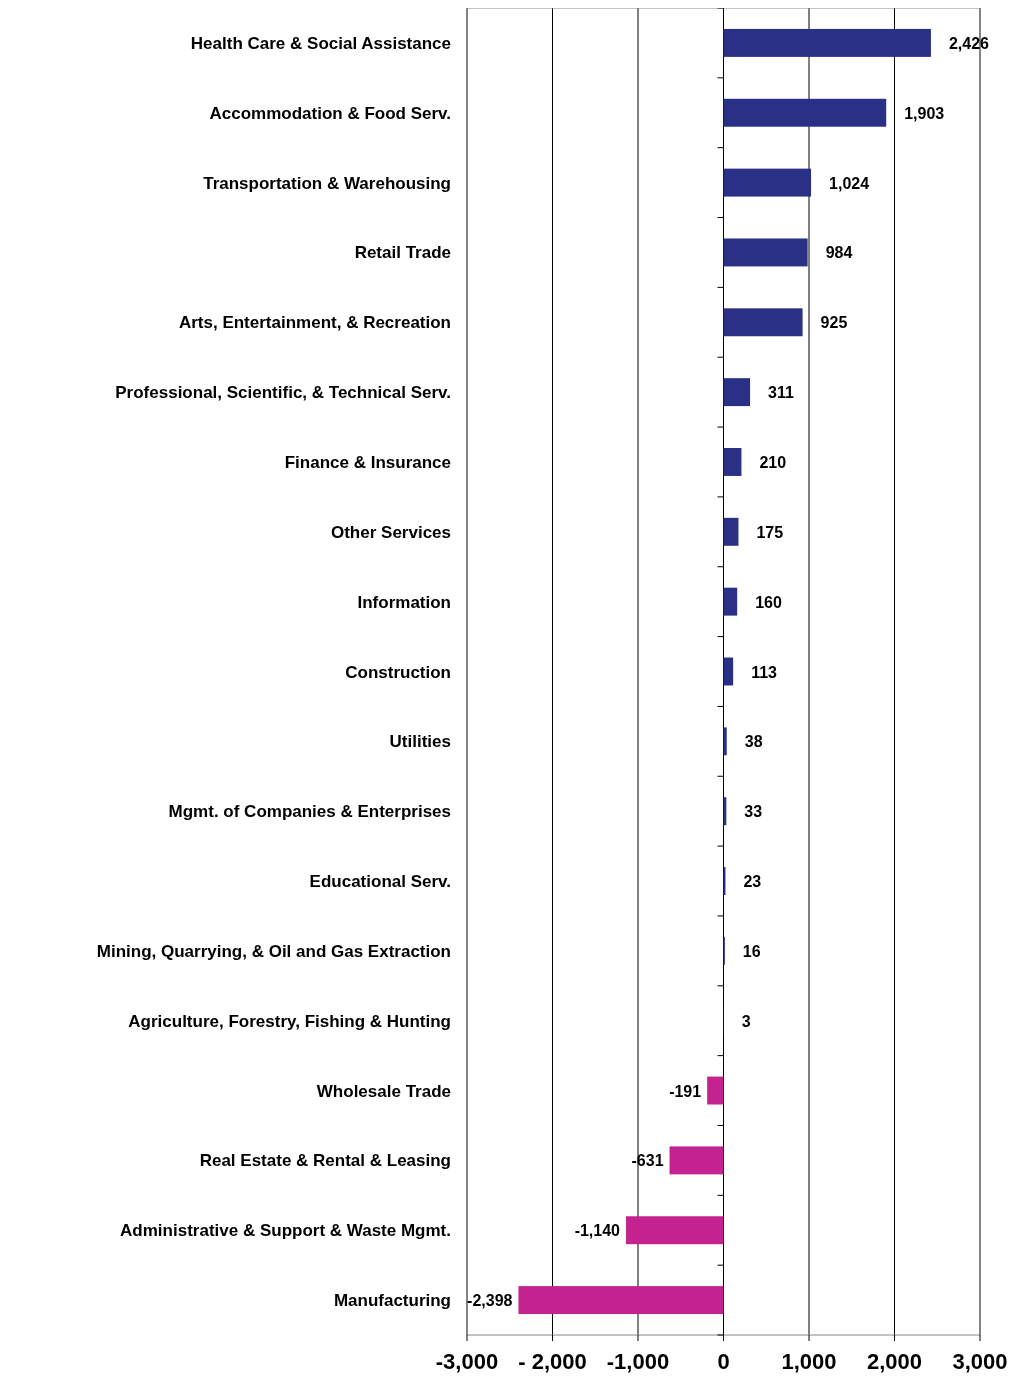  Describe the element at coordinates (685, 1091) in the screenshot. I see `data-label: -191` at that location.